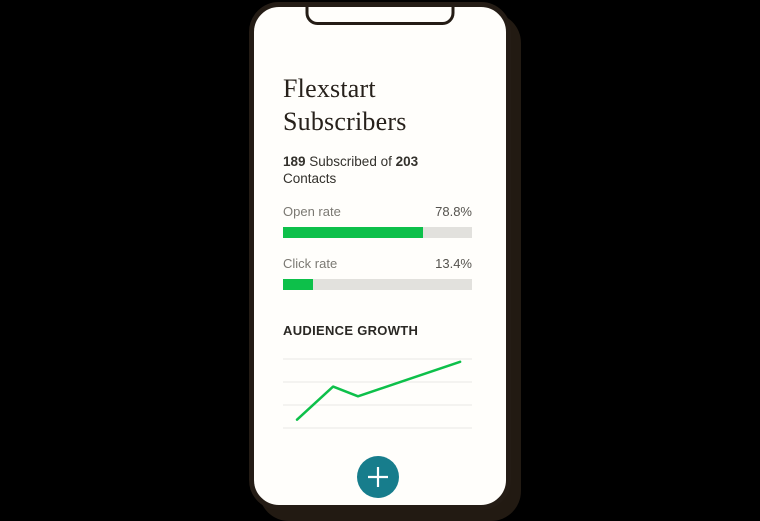 This screenshot has height=521, width=760. What do you see at coordinates (310, 263) in the screenshot?
I see `click-rate-label: Click rate` at bounding box center [310, 263].